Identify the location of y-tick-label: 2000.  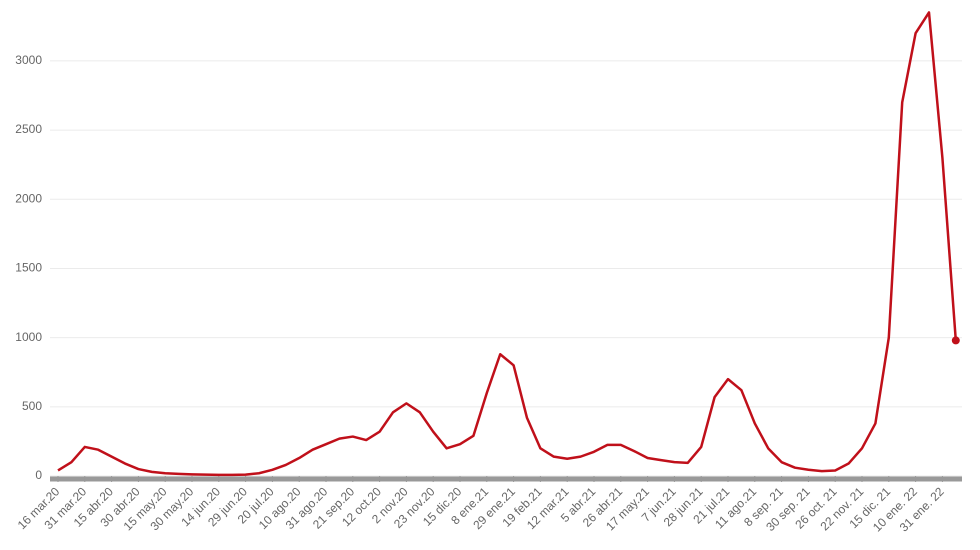
(28, 198).